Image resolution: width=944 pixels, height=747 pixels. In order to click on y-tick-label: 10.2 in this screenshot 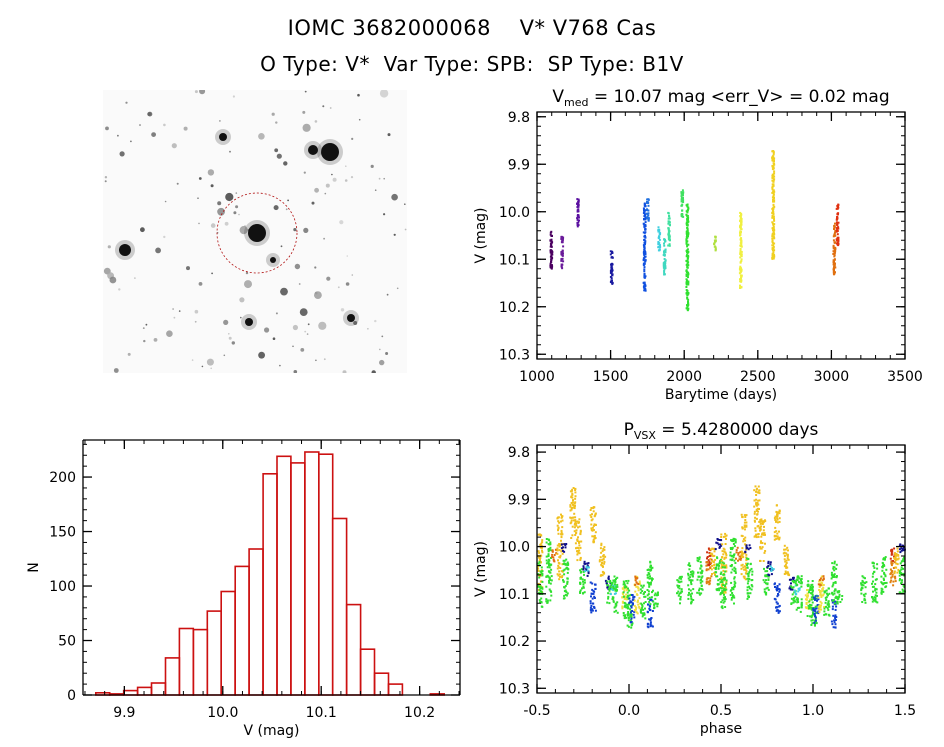, I will do `click(514, 308)`.